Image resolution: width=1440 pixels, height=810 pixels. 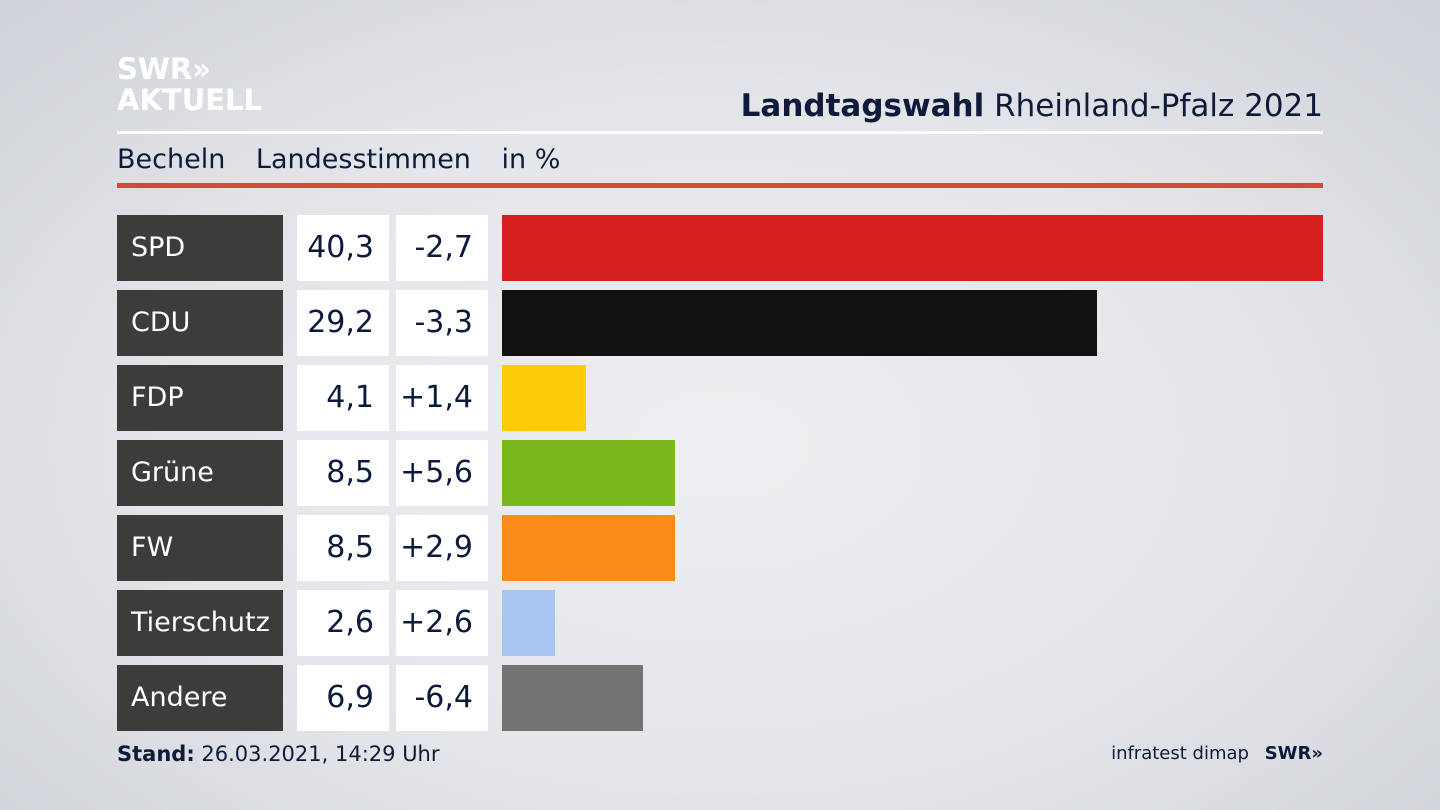 What do you see at coordinates (343, 398) in the screenshot?
I see `party-value: 4,1` at bounding box center [343, 398].